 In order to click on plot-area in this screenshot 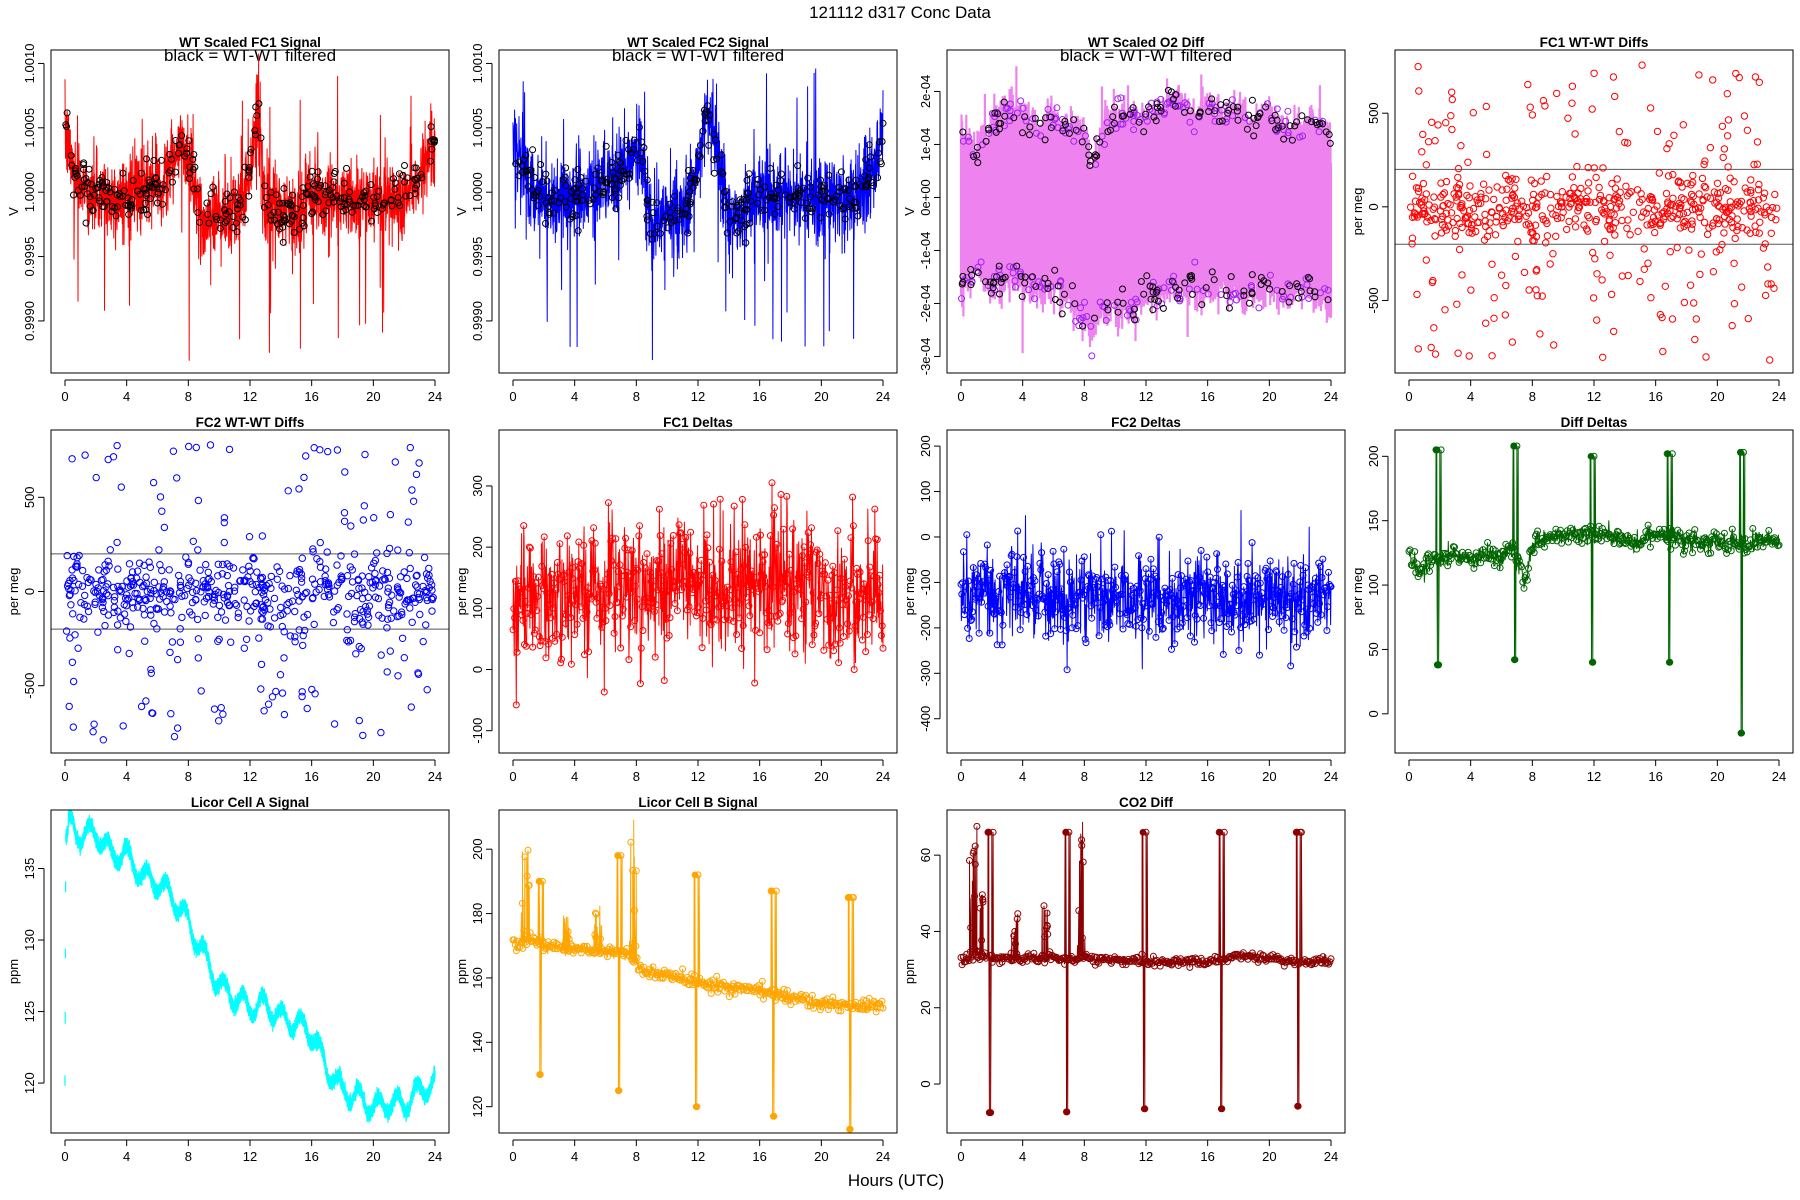, I will do `click(698, 976)`.